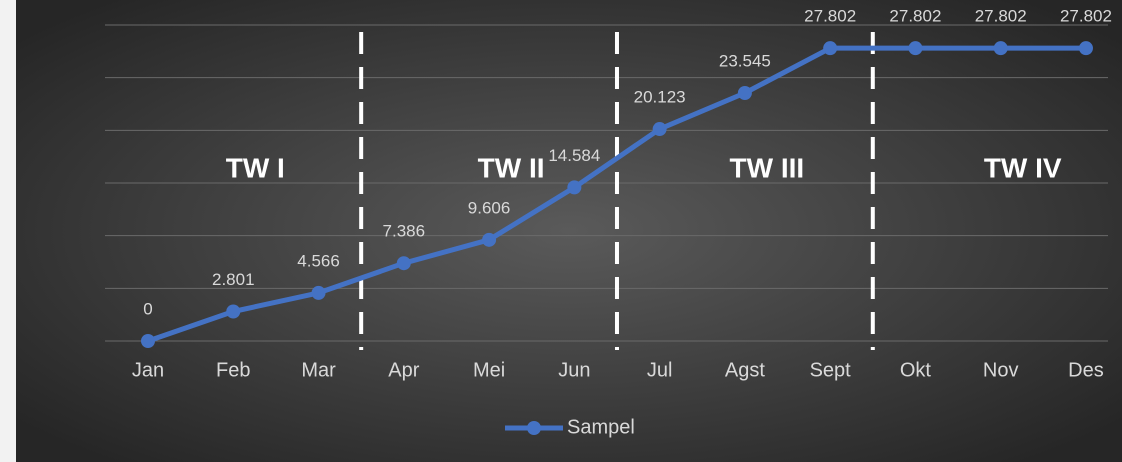 This screenshot has height=462, width=1122. What do you see at coordinates (233, 370) in the screenshot?
I see `x-tick-label: Feb` at bounding box center [233, 370].